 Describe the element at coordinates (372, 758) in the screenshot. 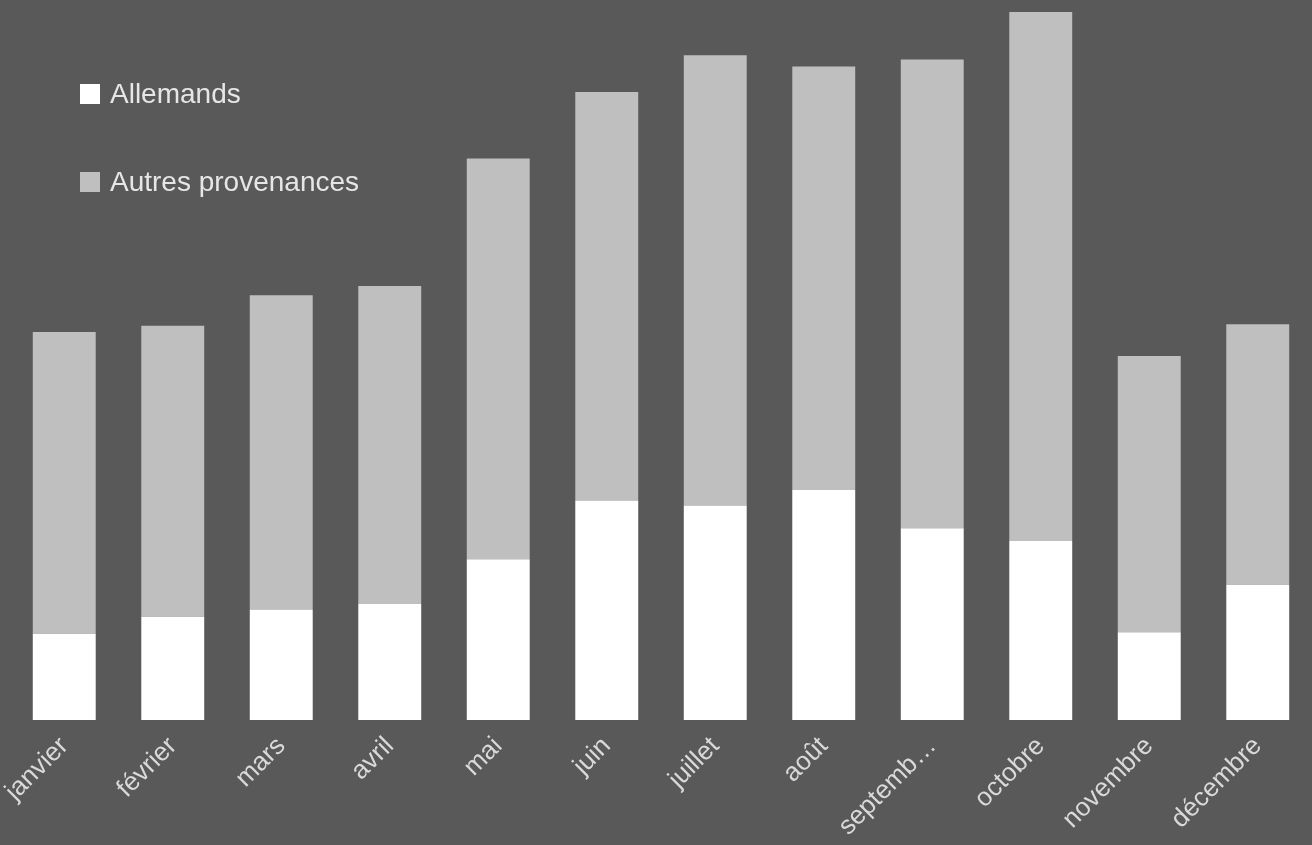

I see `x-tick-label: avril` at that location.